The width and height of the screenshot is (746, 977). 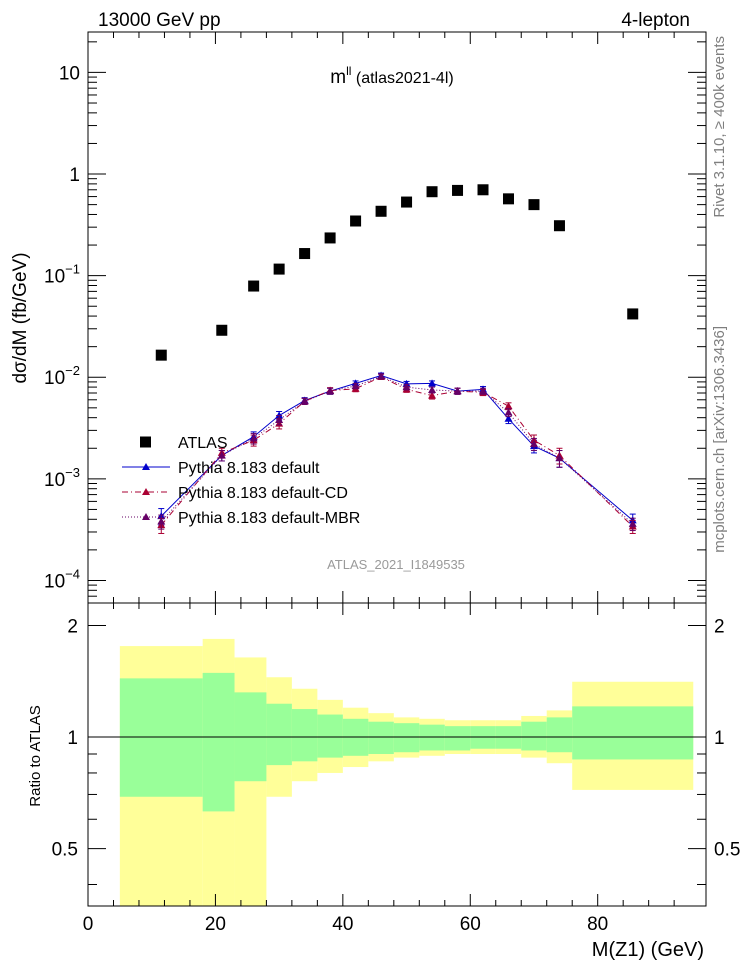 What do you see at coordinates (648, 950) in the screenshot?
I see `x-axis-label: M(Z1) (GeV)` at bounding box center [648, 950].